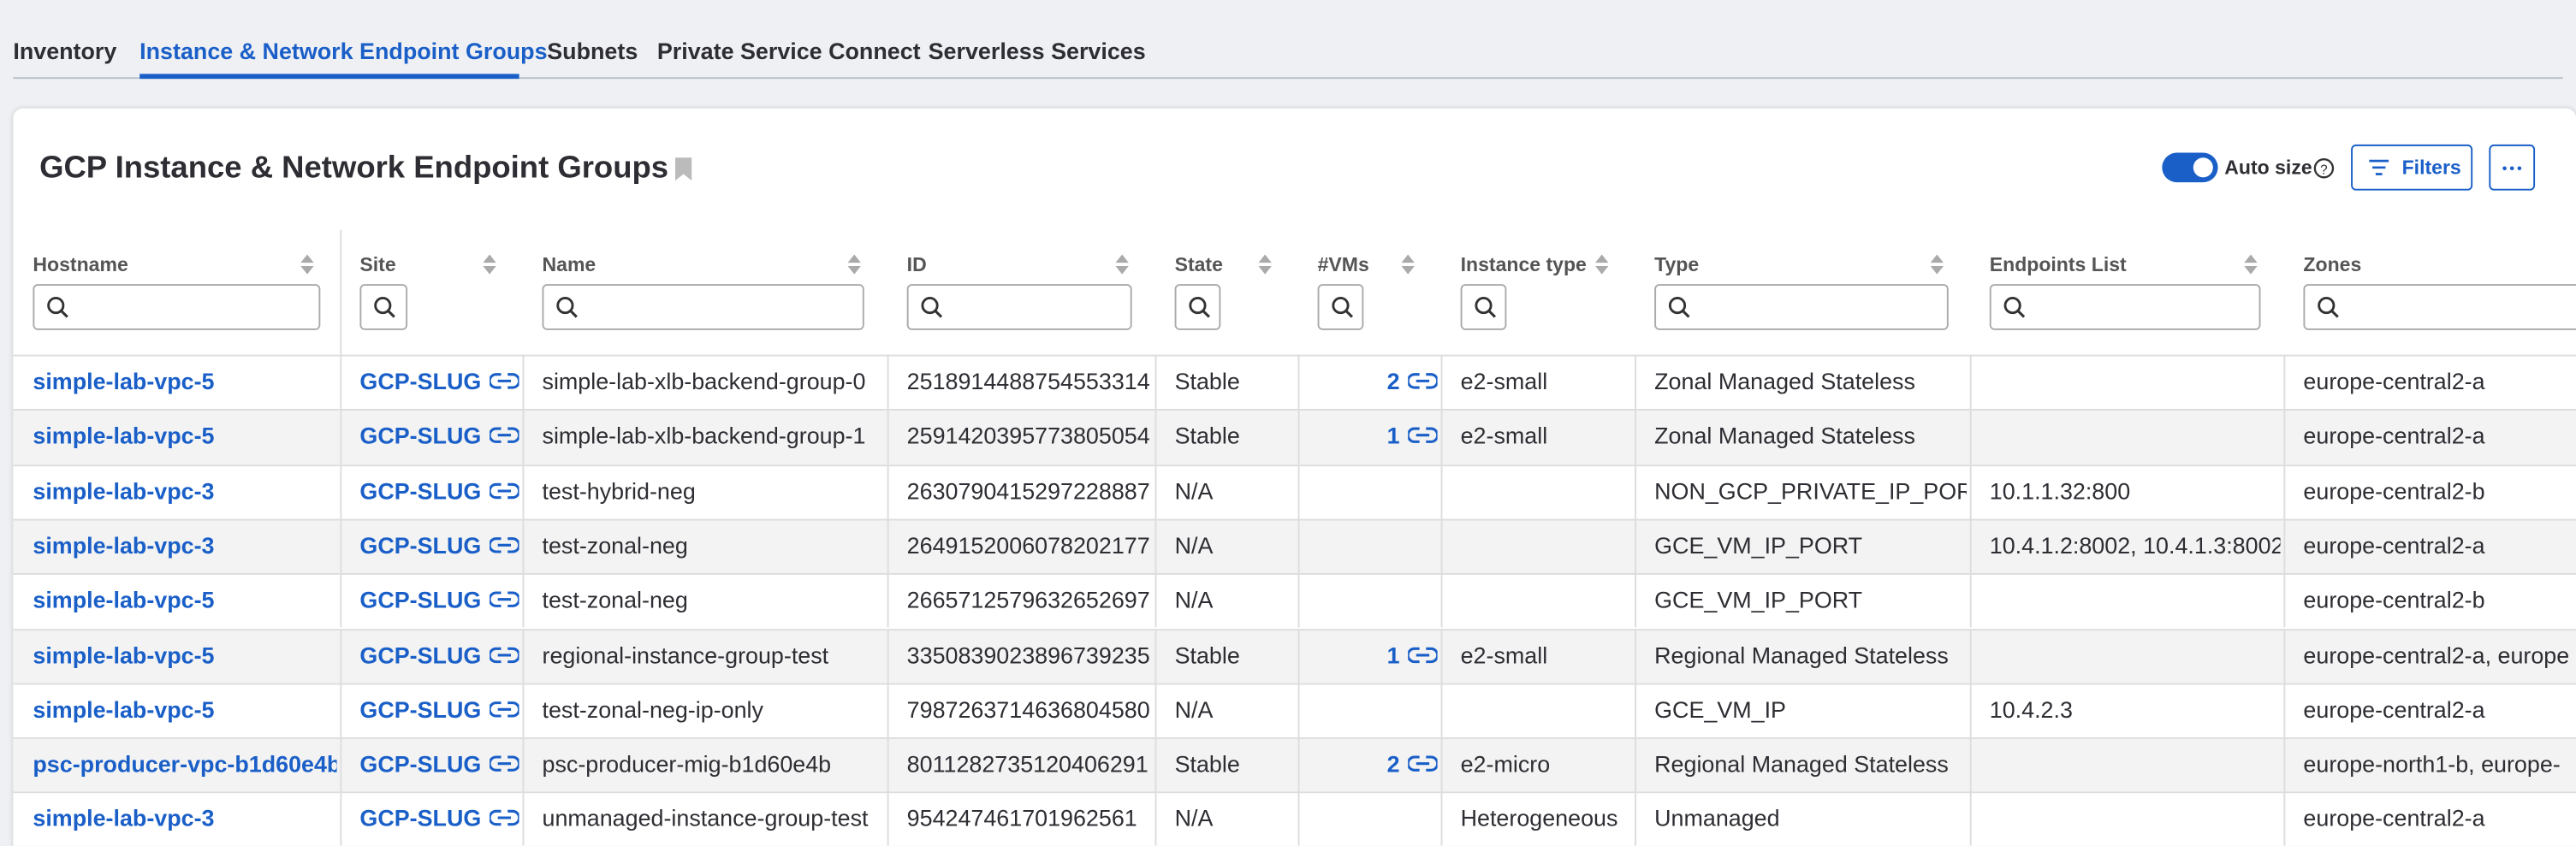 This screenshot has height=846, width=2576. What do you see at coordinates (1207, 655) in the screenshot?
I see `cell-text: Stable` at bounding box center [1207, 655].